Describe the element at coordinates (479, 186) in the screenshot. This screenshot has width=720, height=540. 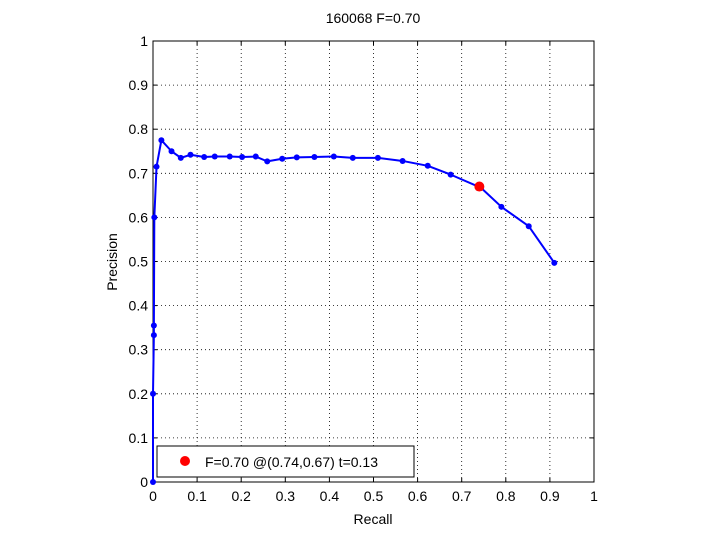
I see `best-f-point` at that location.